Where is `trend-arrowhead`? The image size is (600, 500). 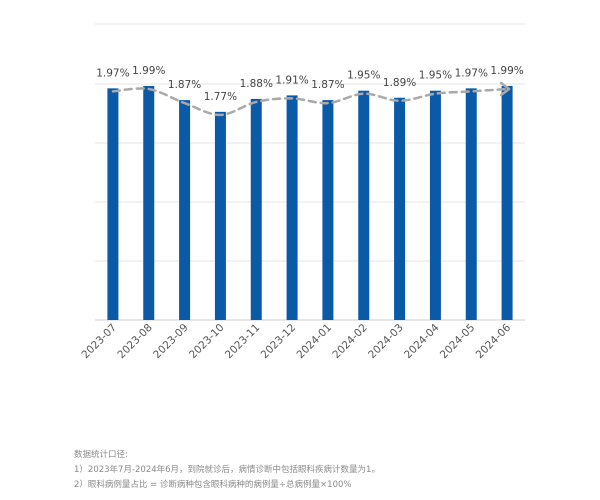 trend-arrowhead is located at coordinates (505, 89).